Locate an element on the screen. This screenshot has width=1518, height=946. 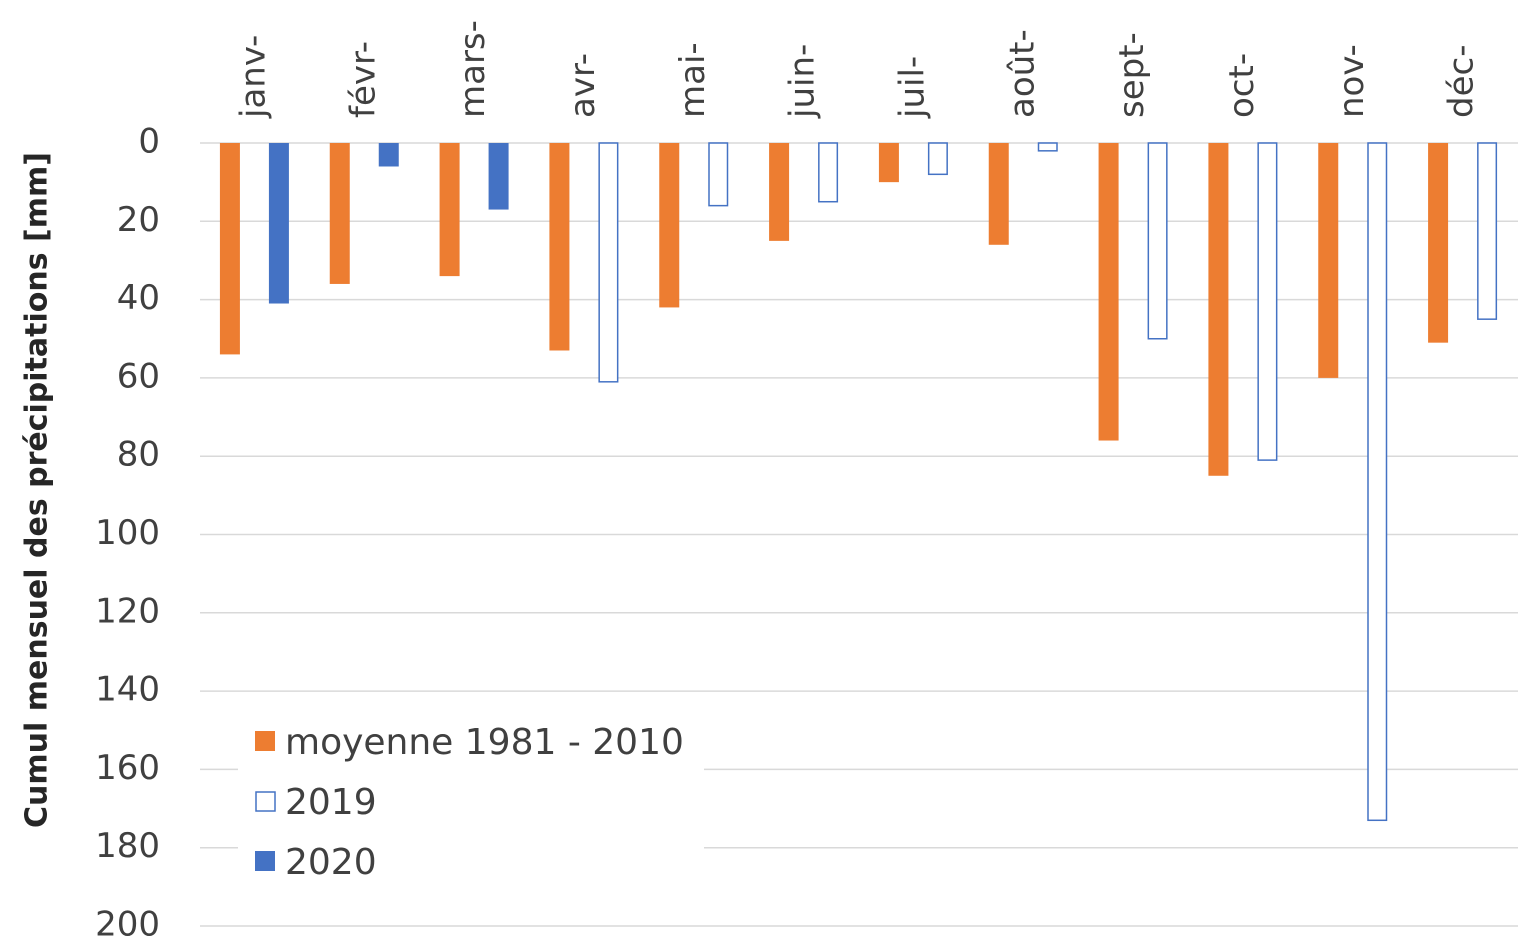
x-tick-label: oct- is located at coordinates (1242, 85).